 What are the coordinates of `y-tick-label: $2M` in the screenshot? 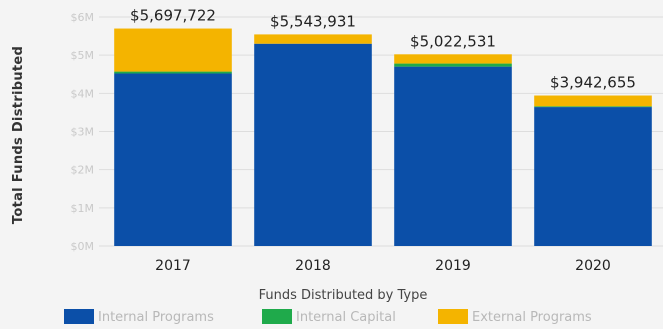 It's located at (83, 170).